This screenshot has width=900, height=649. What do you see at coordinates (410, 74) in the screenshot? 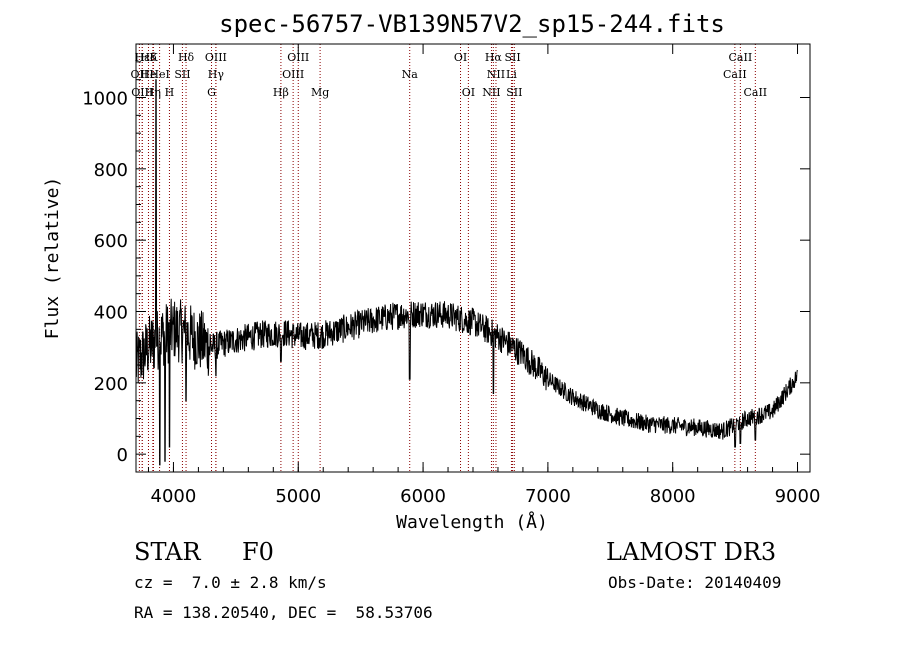
I see `line-marker-label: Na` at bounding box center [410, 74].